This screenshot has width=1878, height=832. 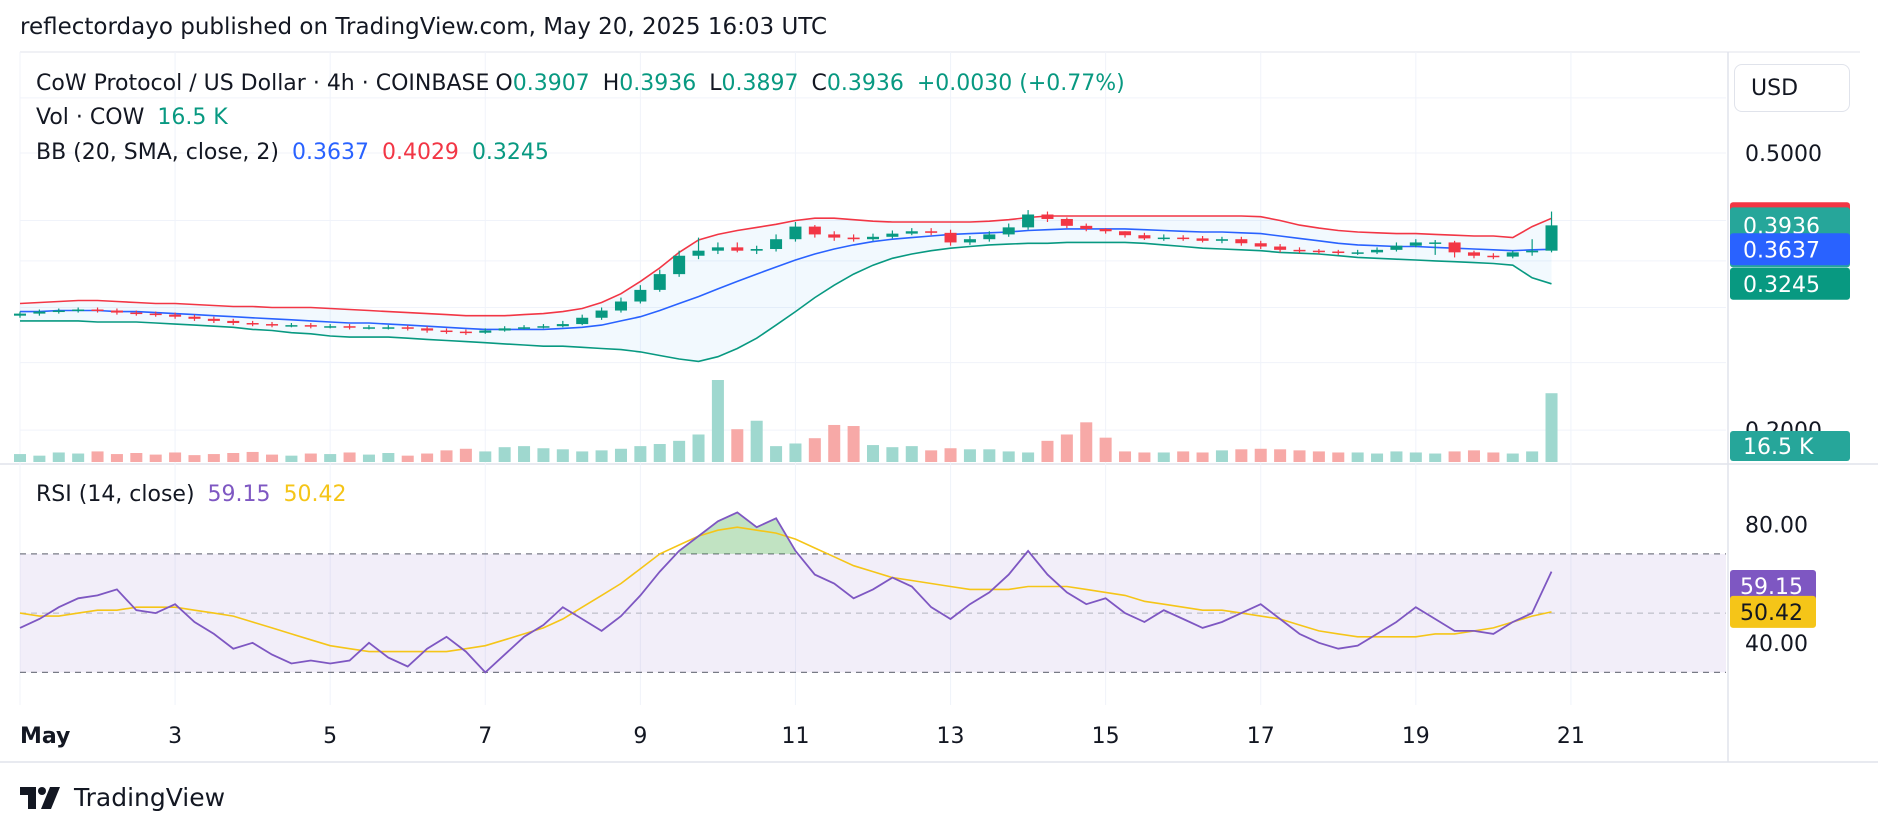 I want to click on volume-label: Vol · COW, so click(x=90, y=117).